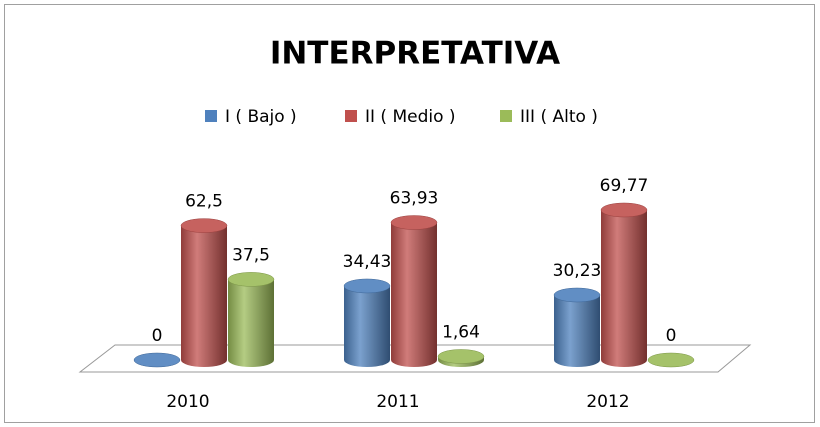 The height and width of the screenshot is (427, 820). I want to click on chart-title: INTERPRETATIVA, so click(415, 54).